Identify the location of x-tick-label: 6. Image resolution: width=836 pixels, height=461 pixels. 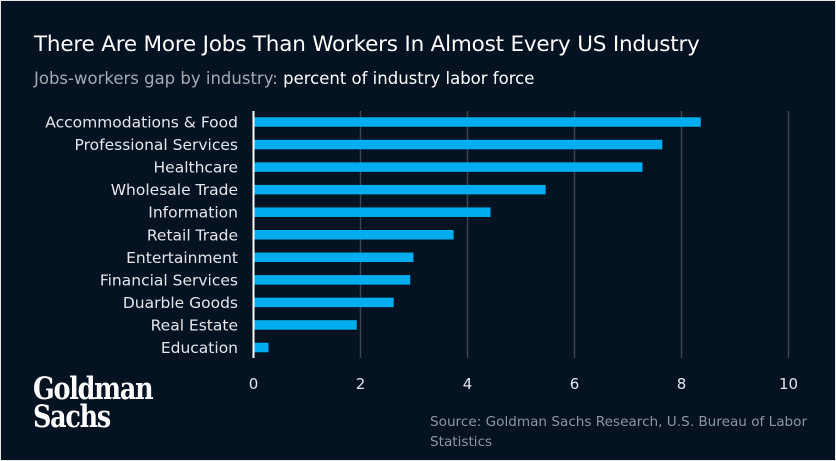
(575, 384).